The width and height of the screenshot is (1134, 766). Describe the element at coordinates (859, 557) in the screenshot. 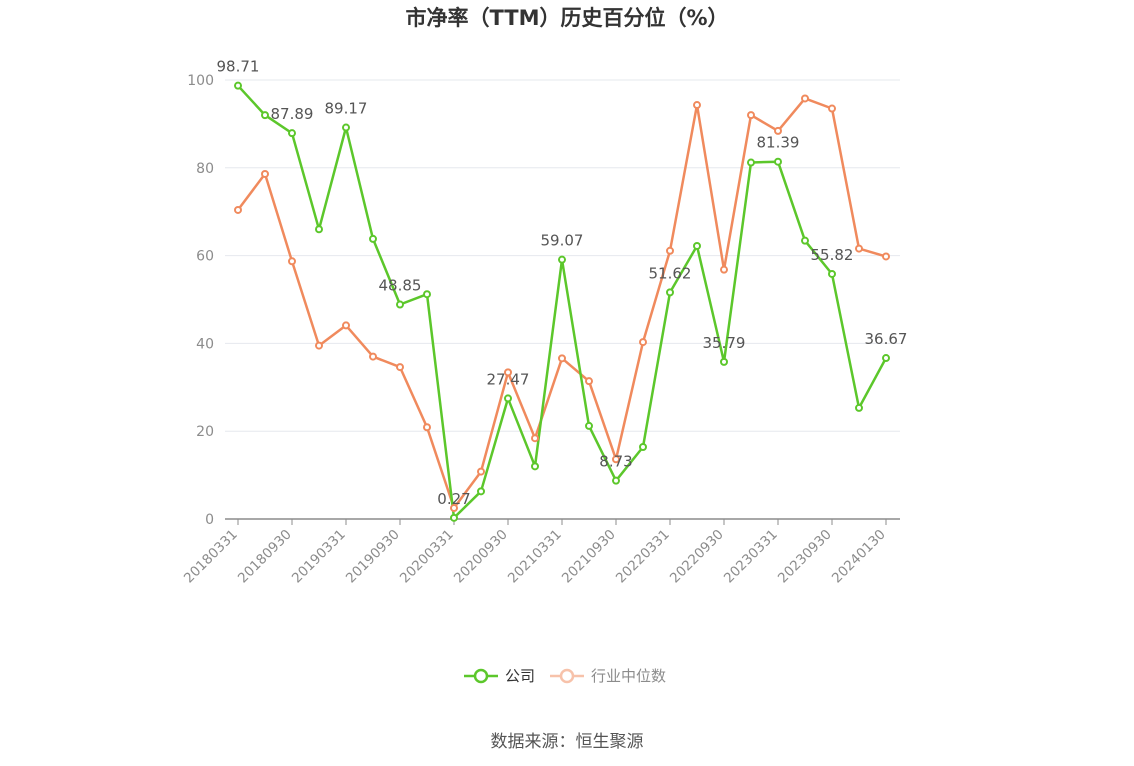

I see `x-tick-label: 20240130` at that location.